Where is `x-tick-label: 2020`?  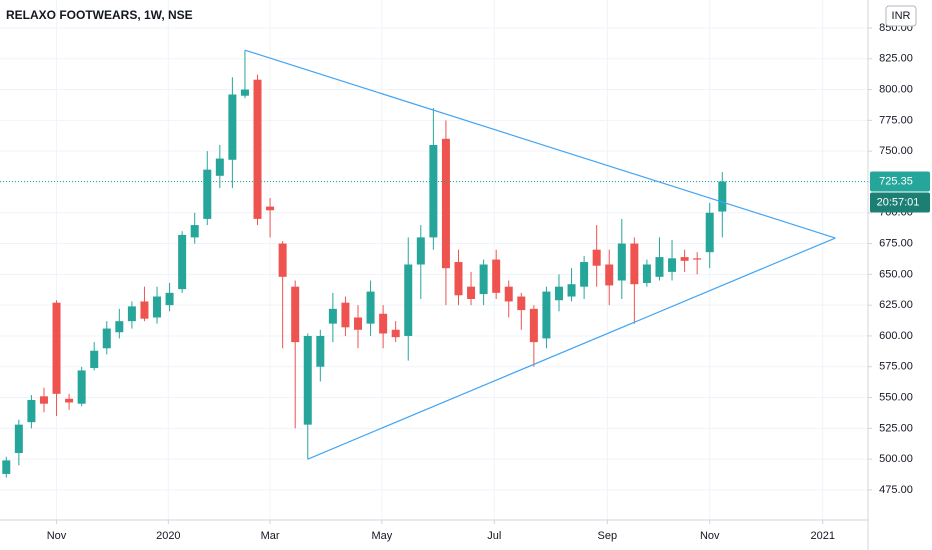 x-tick-label: 2020 is located at coordinates (168, 536).